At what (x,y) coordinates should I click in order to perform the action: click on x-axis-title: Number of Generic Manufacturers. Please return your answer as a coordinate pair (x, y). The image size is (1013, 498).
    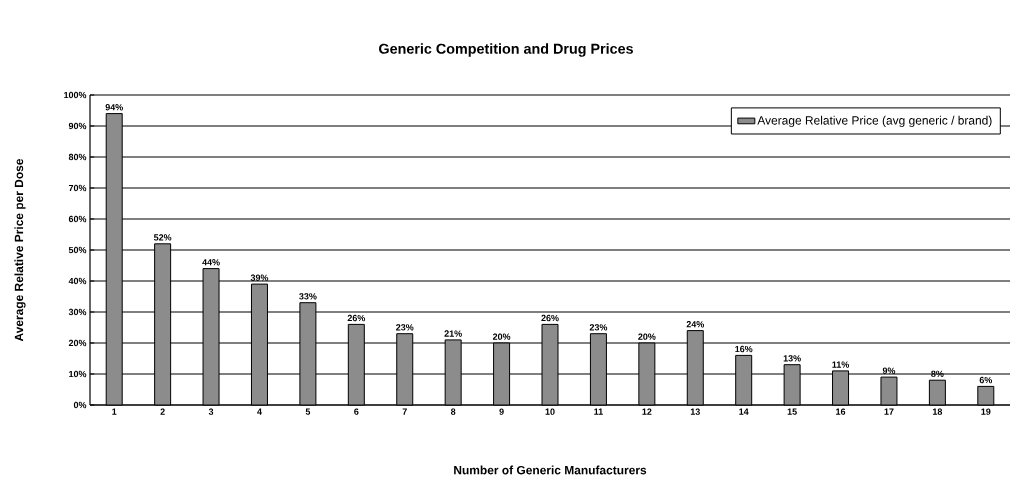
    Looking at the image, I should click on (550, 470).